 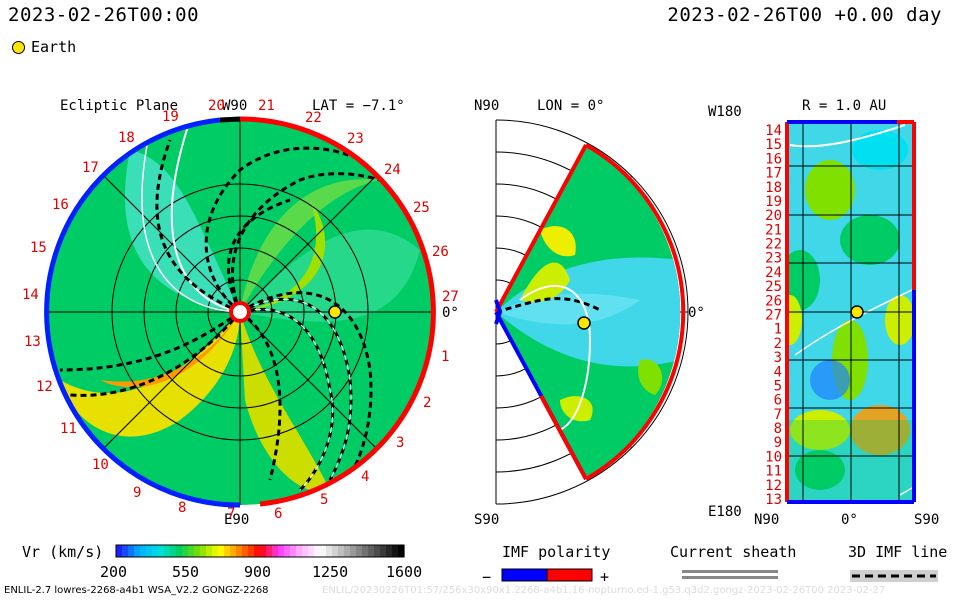 What do you see at coordinates (778, 401) in the screenshot?
I see `radial-y-label: 6` at bounding box center [778, 401].